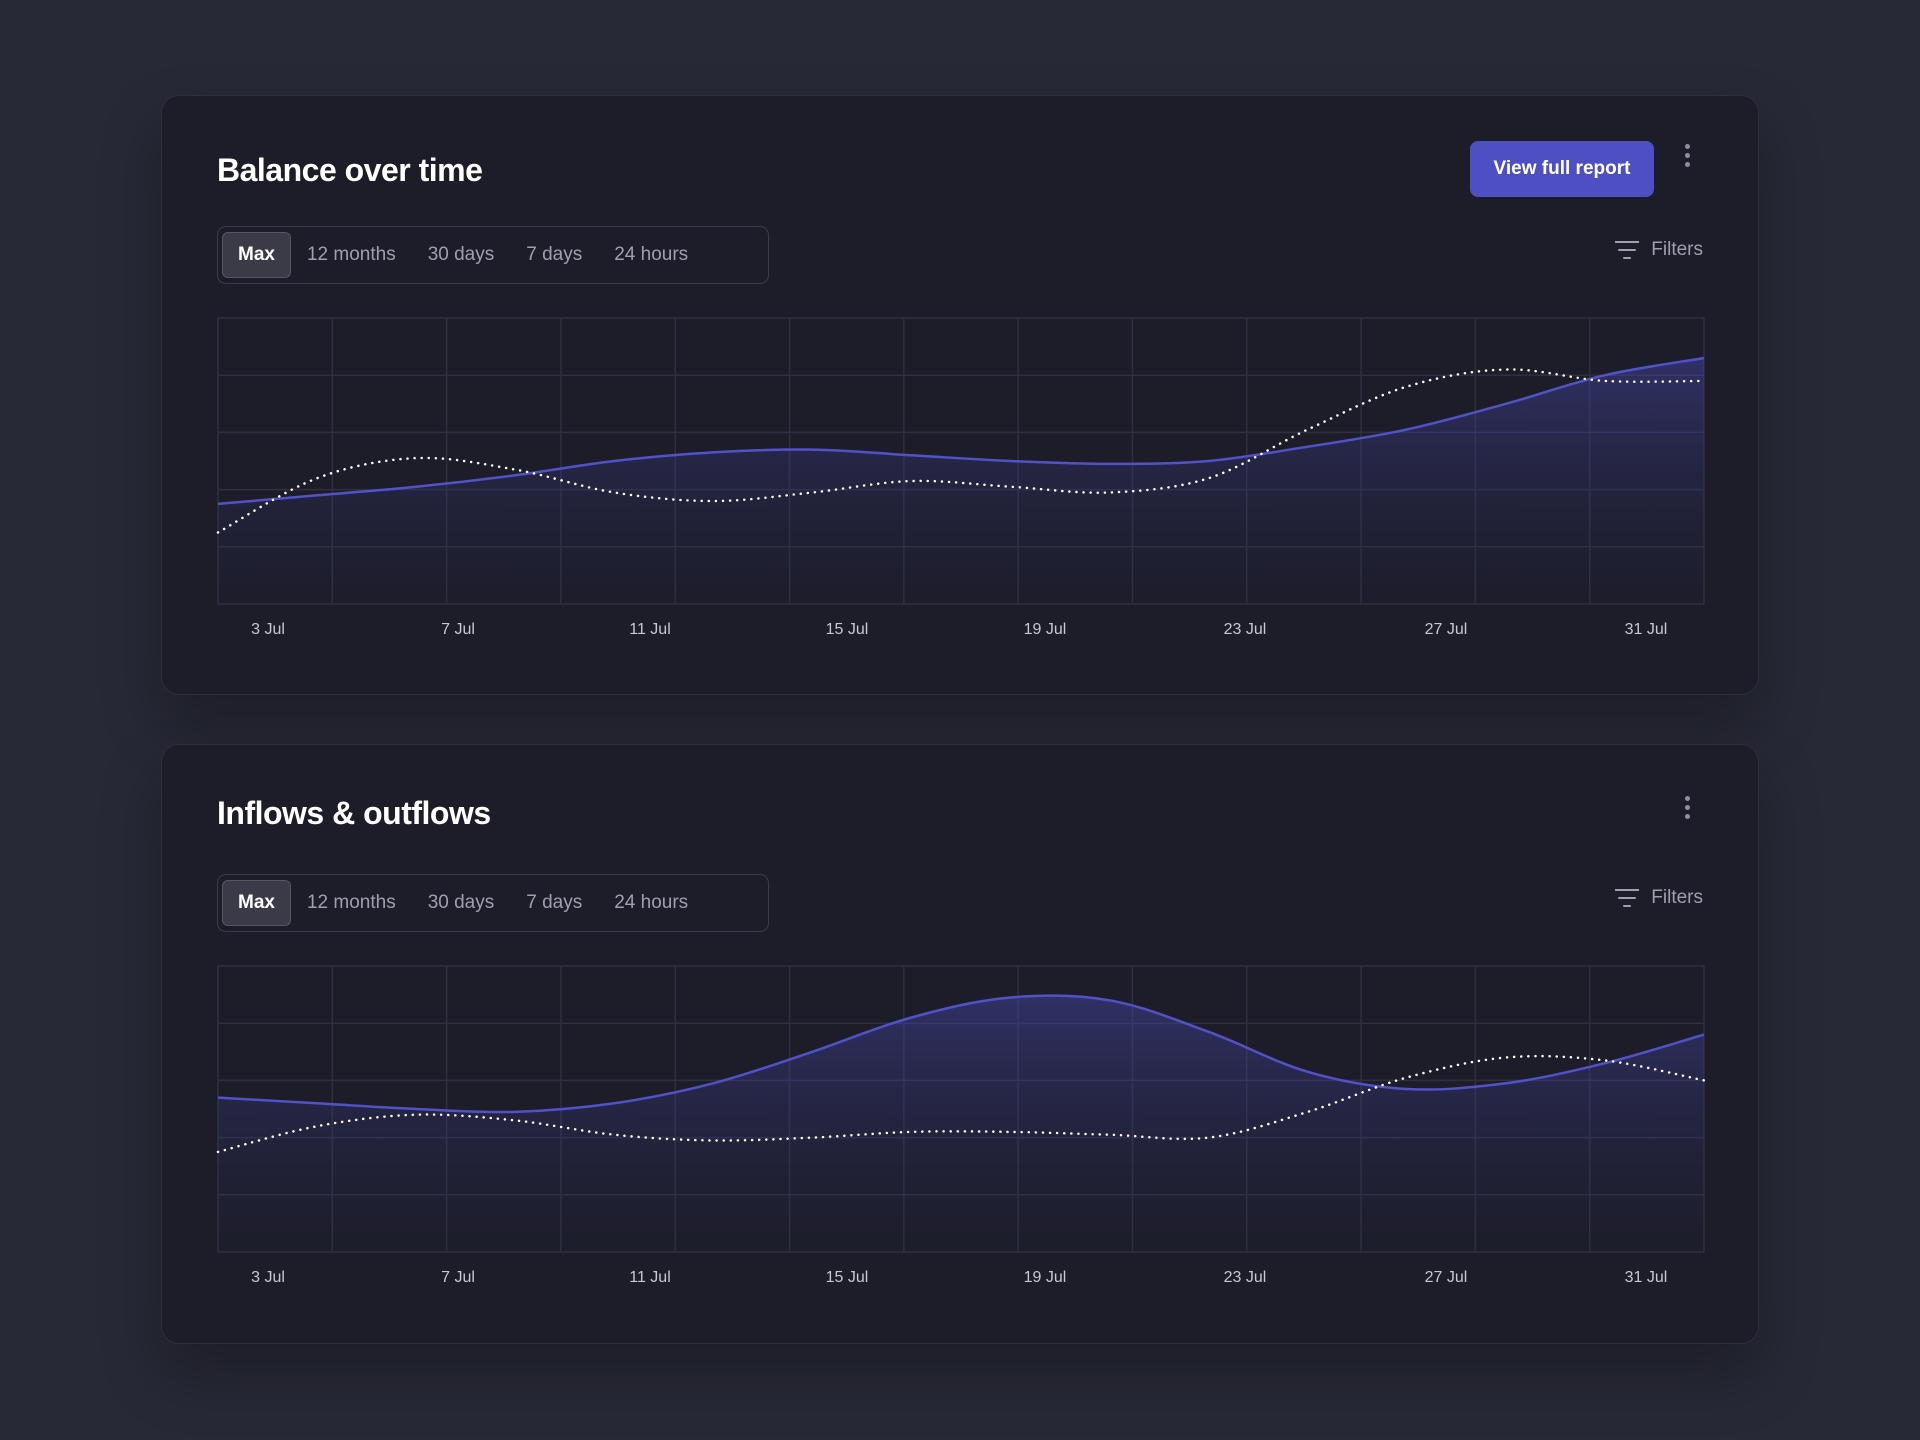 The height and width of the screenshot is (1440, 1920). I want to click on card-title: Inflows & outflows, so click(354, 813).